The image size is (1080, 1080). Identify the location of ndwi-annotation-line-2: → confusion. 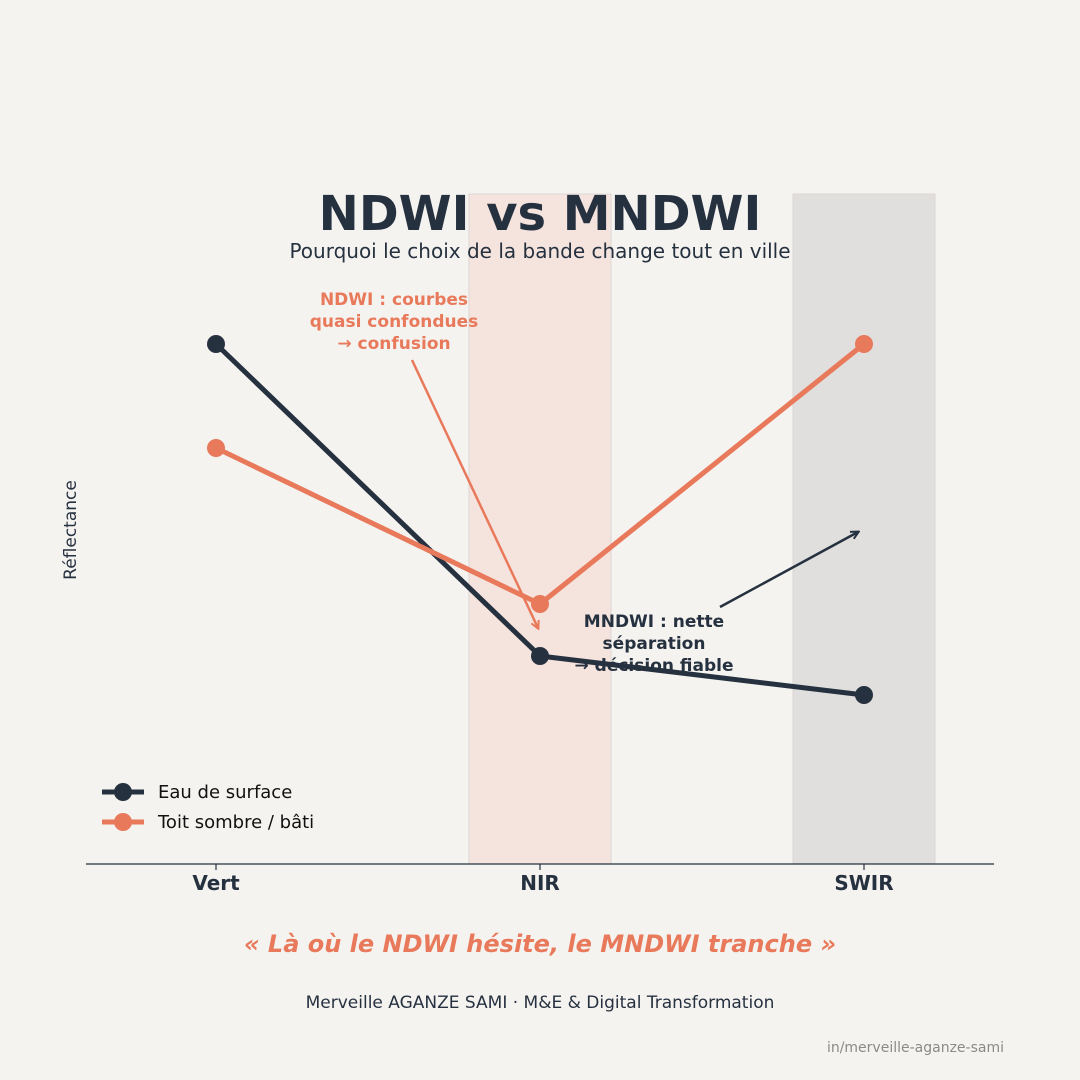
(393, 344).